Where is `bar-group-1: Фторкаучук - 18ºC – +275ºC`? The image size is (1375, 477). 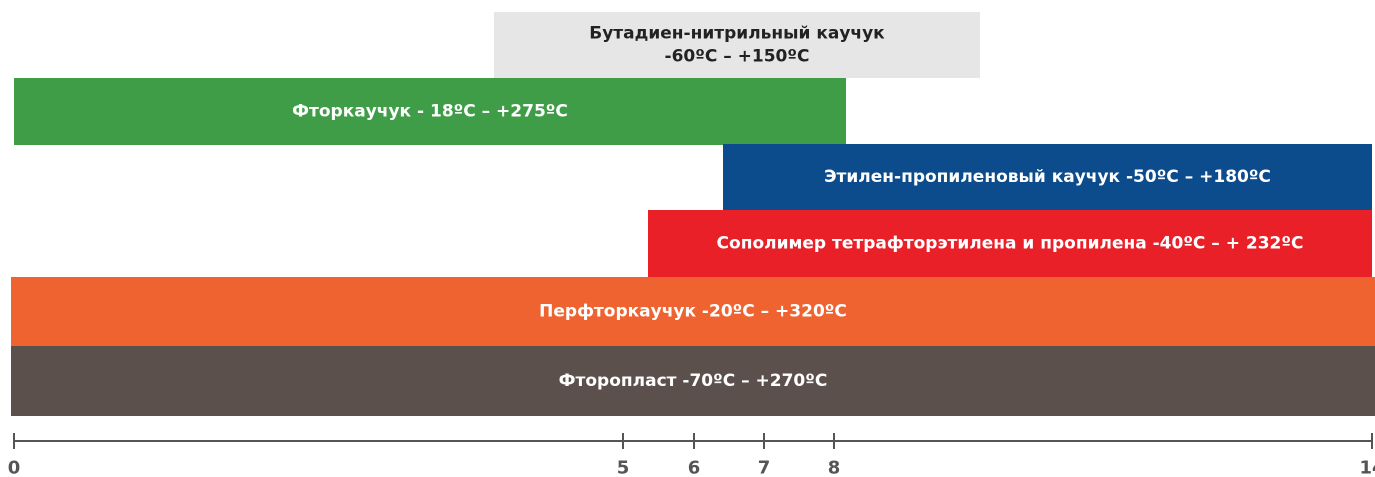
bar-group-1: Фторкаучук - 18ºC – +275ºC is located at coordinates (430, 111).